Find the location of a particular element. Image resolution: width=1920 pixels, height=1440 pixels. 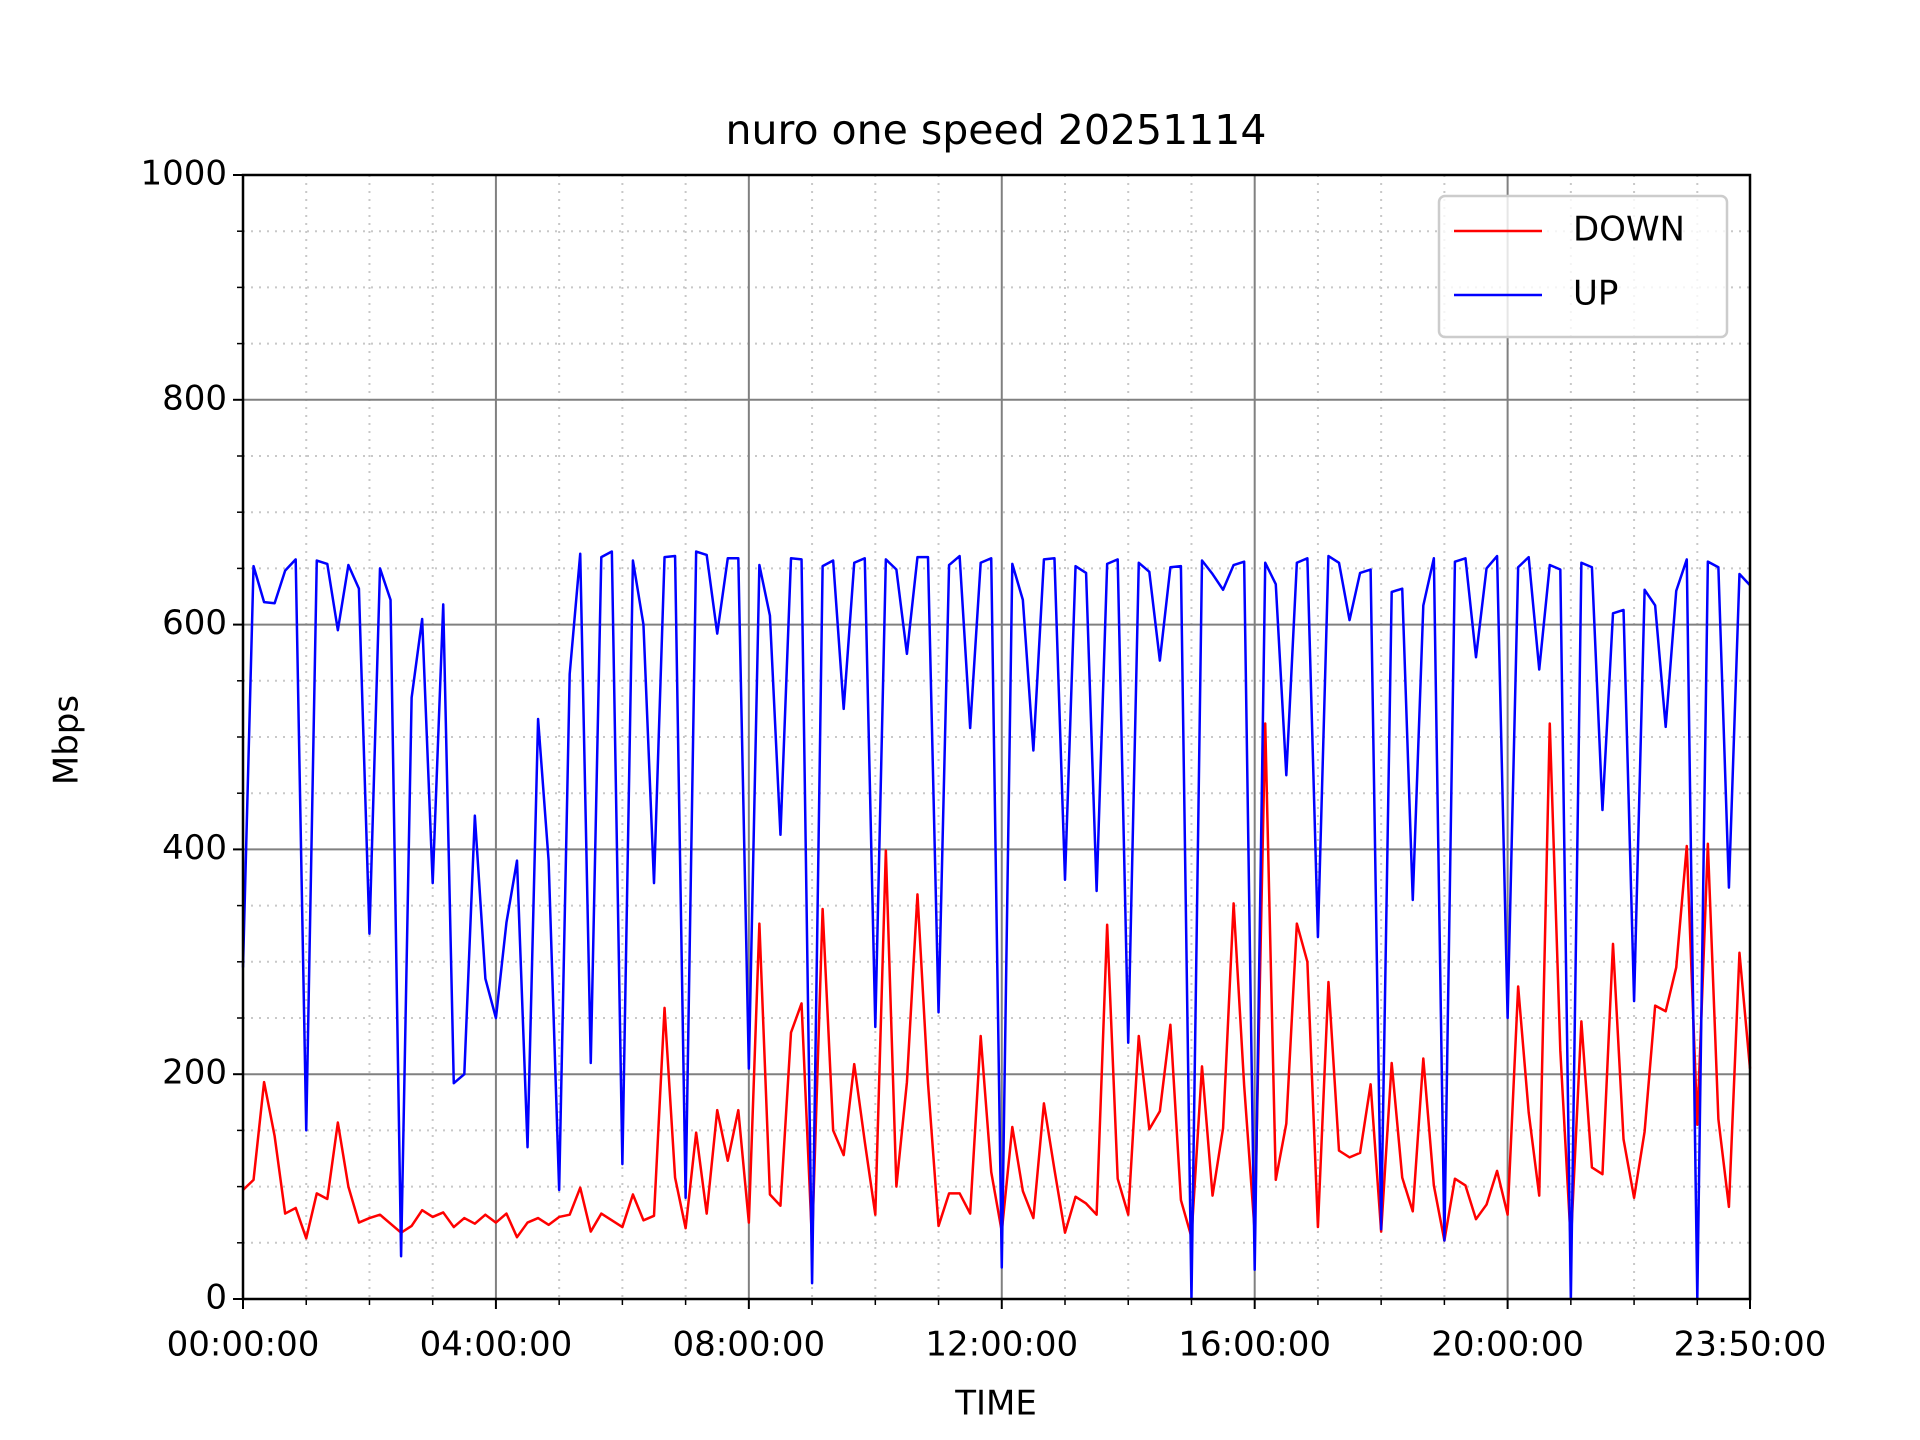

y-tick-label: 400 is located at coordinates (194, 848).